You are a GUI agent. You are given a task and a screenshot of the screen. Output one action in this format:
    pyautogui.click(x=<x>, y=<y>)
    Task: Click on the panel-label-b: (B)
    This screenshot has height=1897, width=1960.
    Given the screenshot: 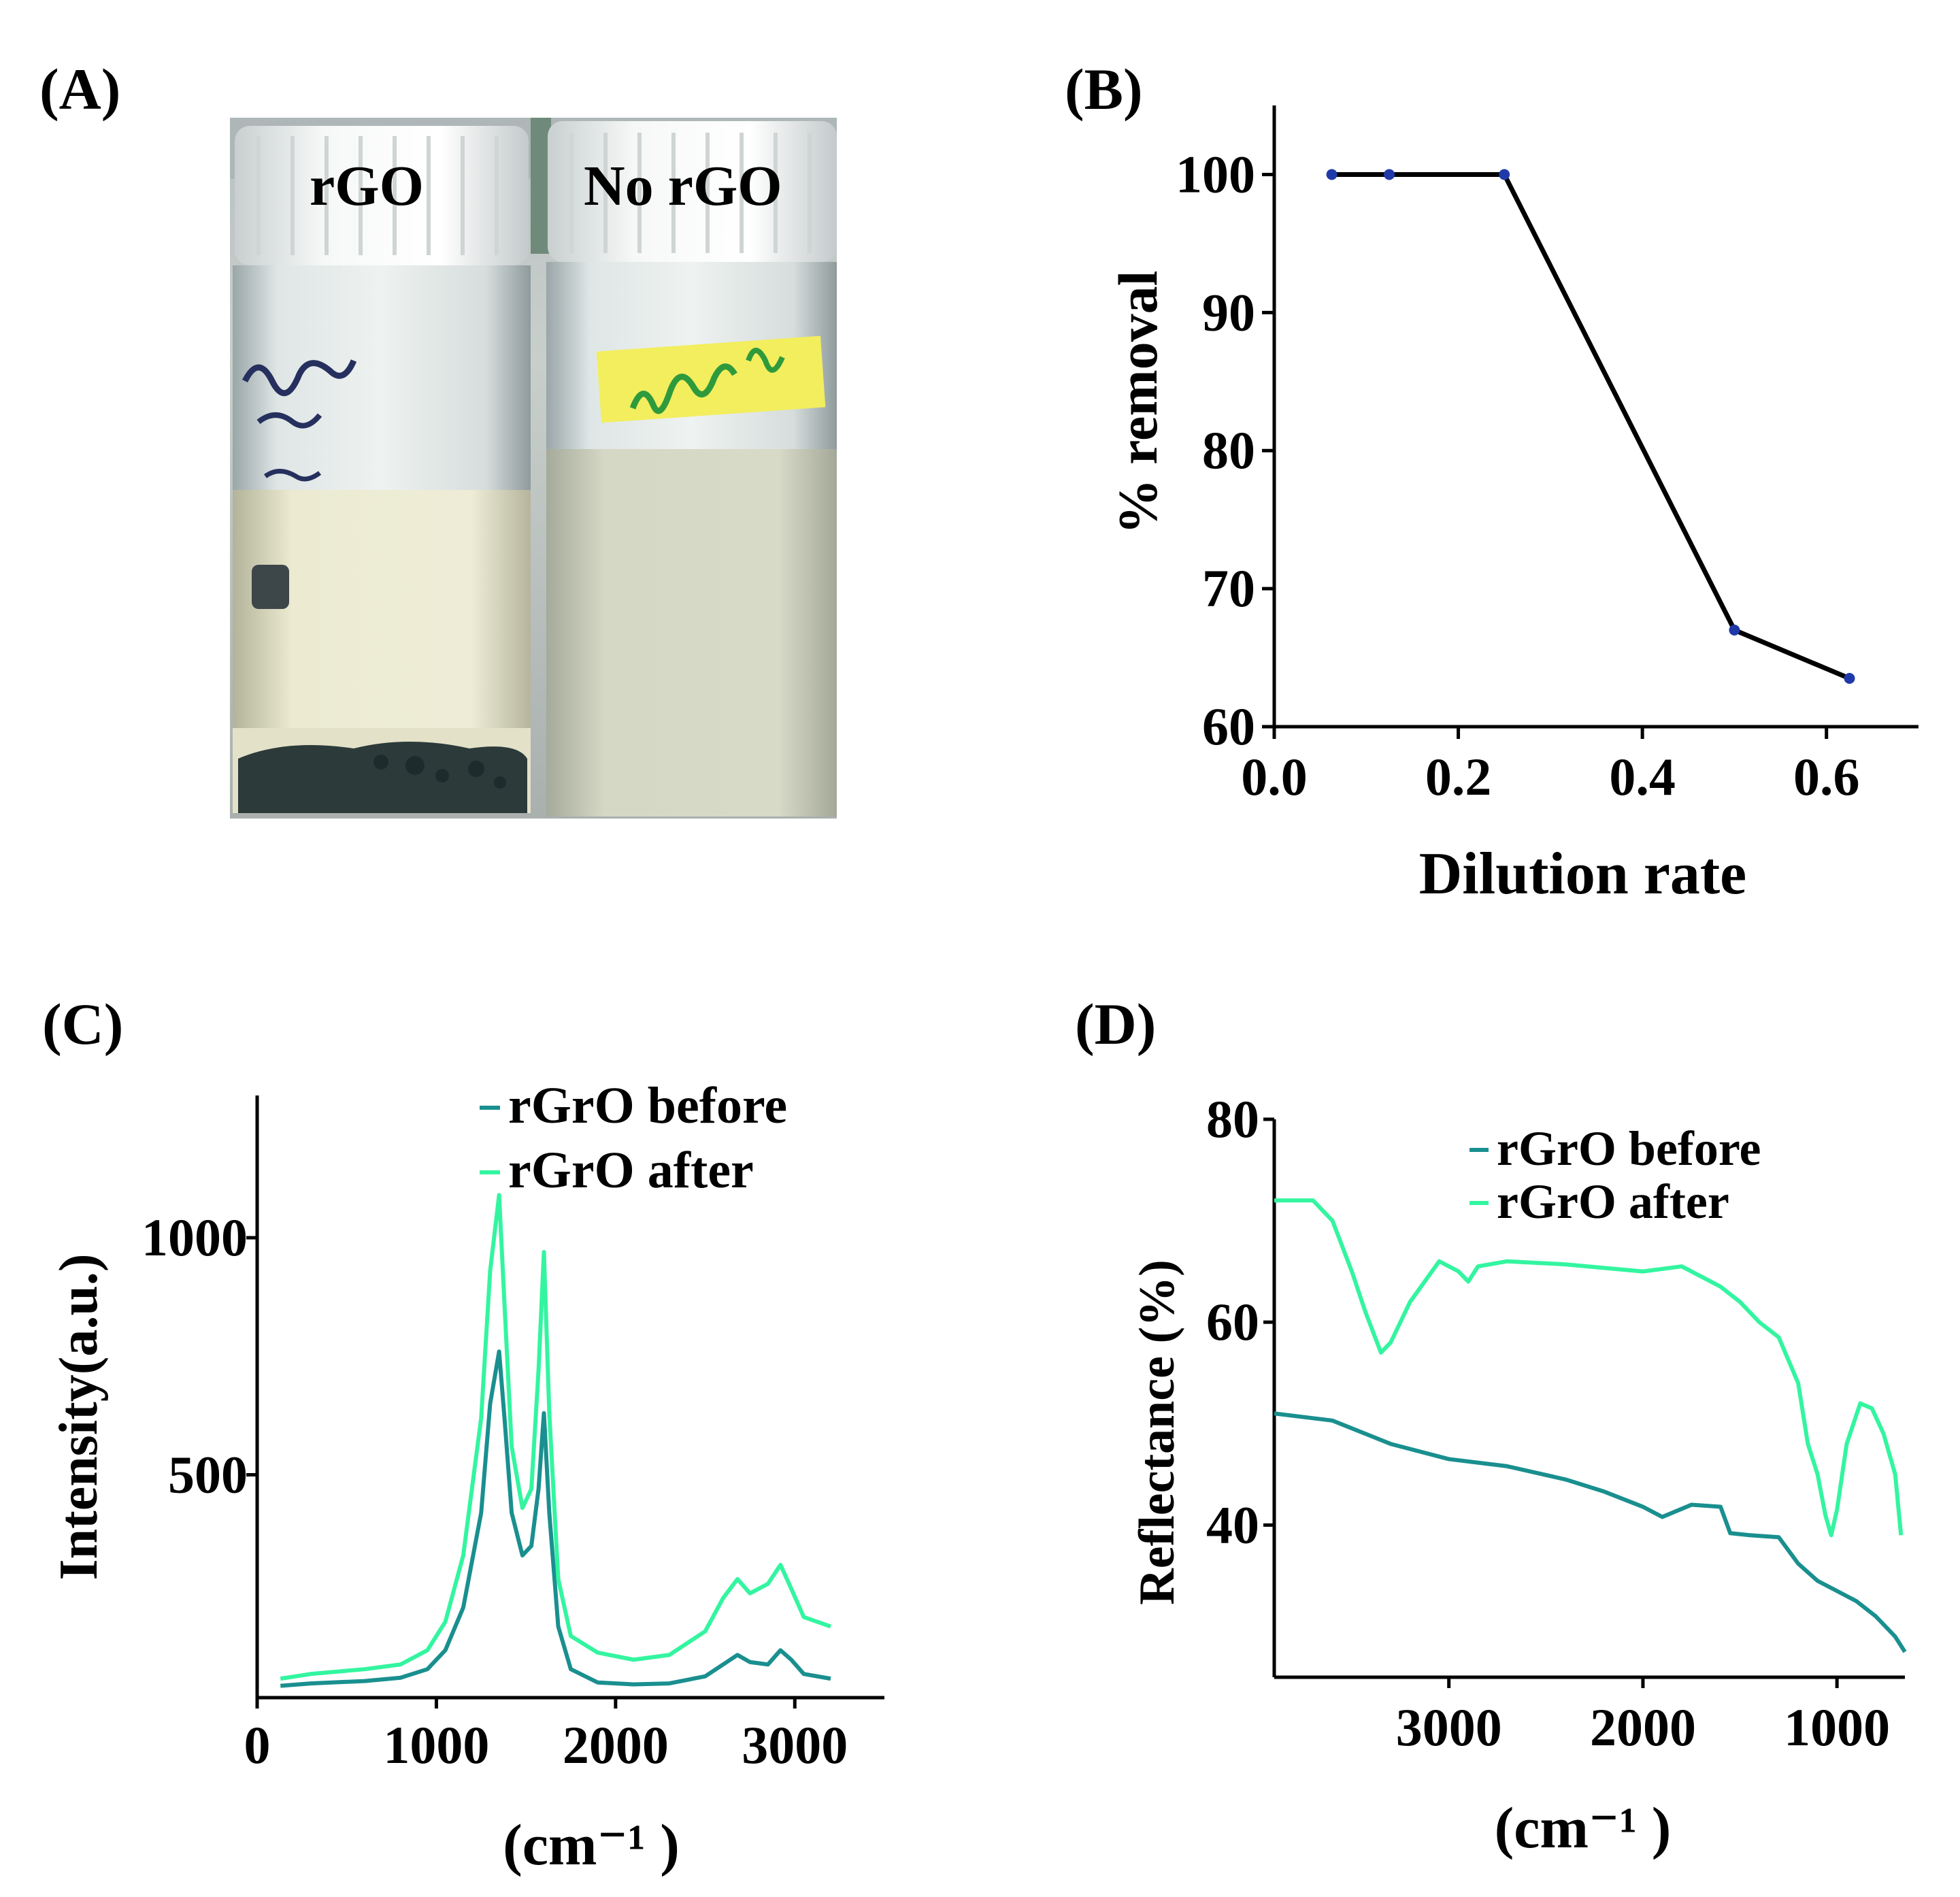 What is the action you would take?
    pyautogui.click(x=1104, y=89)
    